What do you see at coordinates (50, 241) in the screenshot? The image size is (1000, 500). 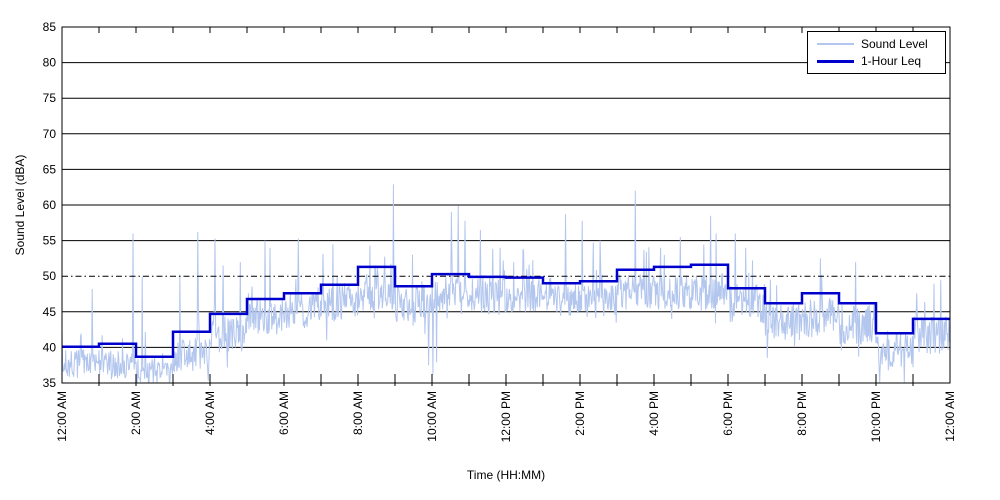 I see `y-tick-label: 55` at bounding box center [50, 241].